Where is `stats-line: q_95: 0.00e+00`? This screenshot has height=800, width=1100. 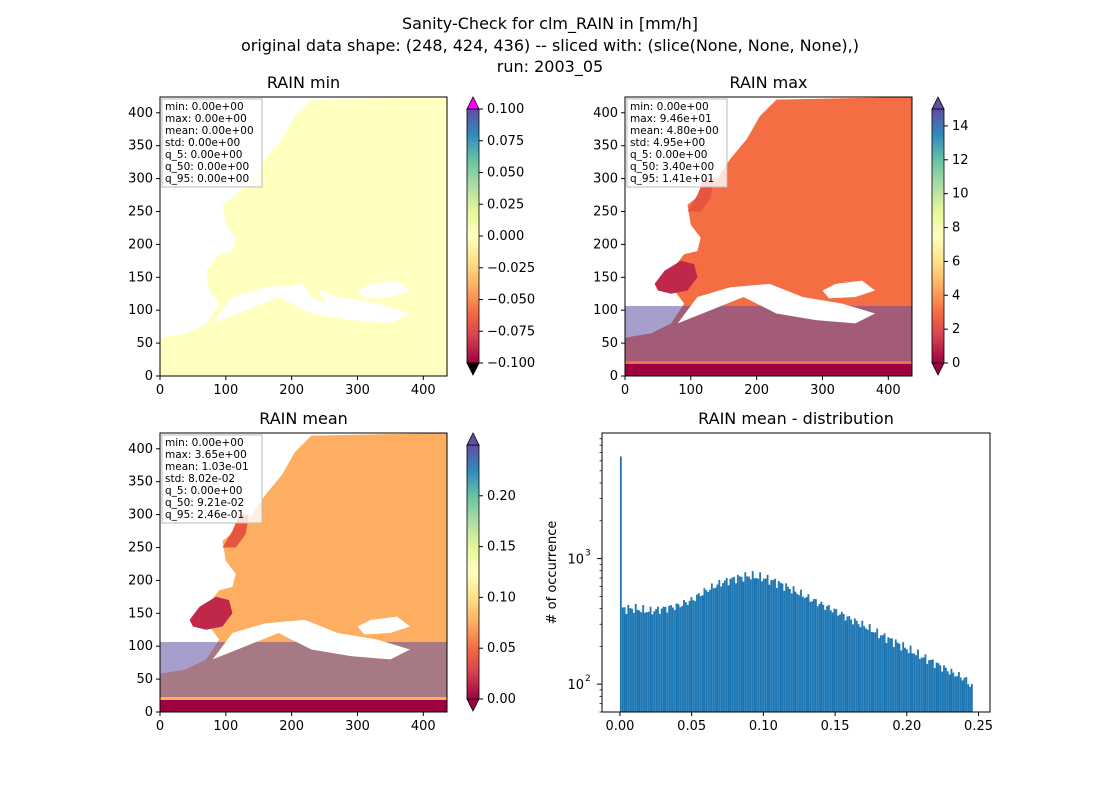 stats-line: q_95: 0.00e+00 is located at coordinates (207, 179).